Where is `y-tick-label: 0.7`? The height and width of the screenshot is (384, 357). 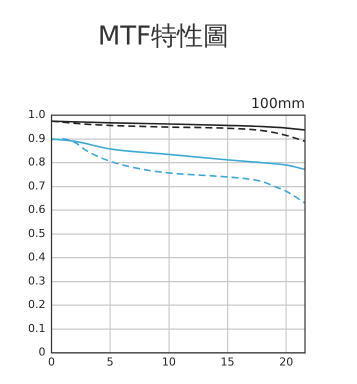
y-tick-label: 0.7 is located at coordinates (37, 185).